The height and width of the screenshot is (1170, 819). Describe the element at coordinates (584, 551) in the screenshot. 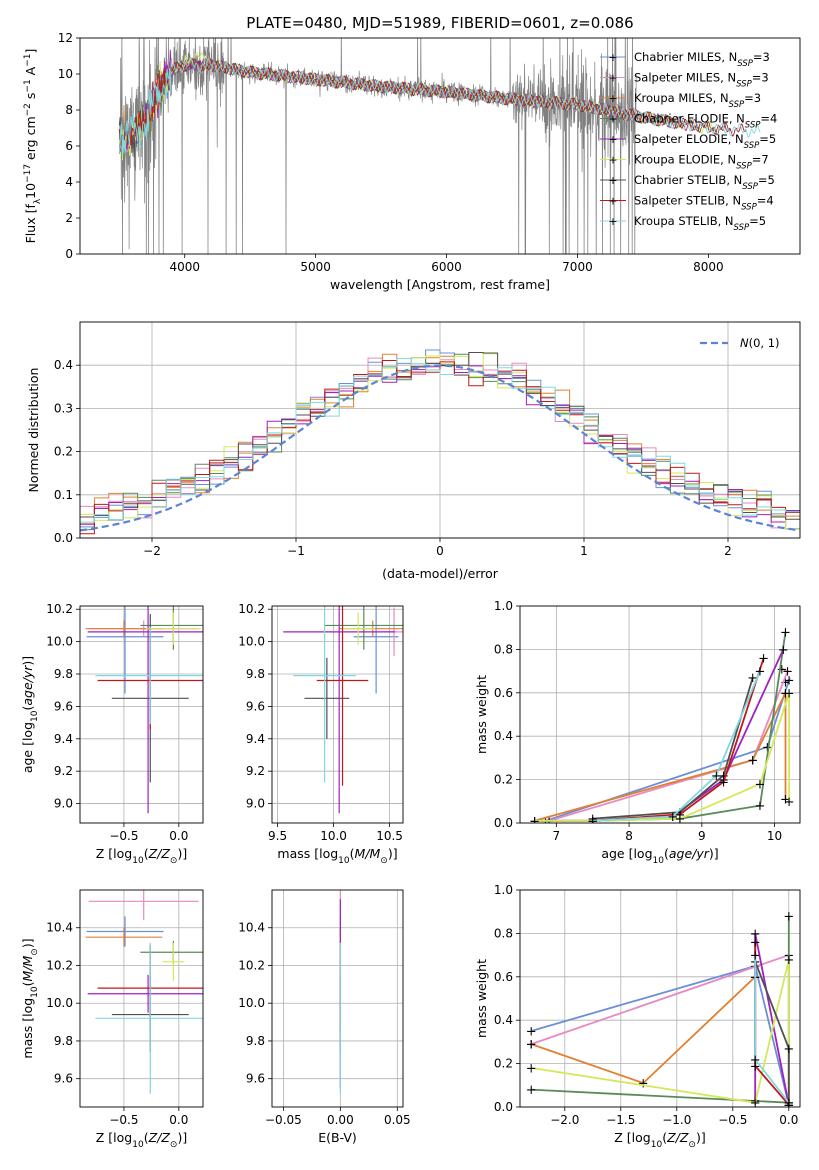

I see `x-tick-label: 1` at that location.